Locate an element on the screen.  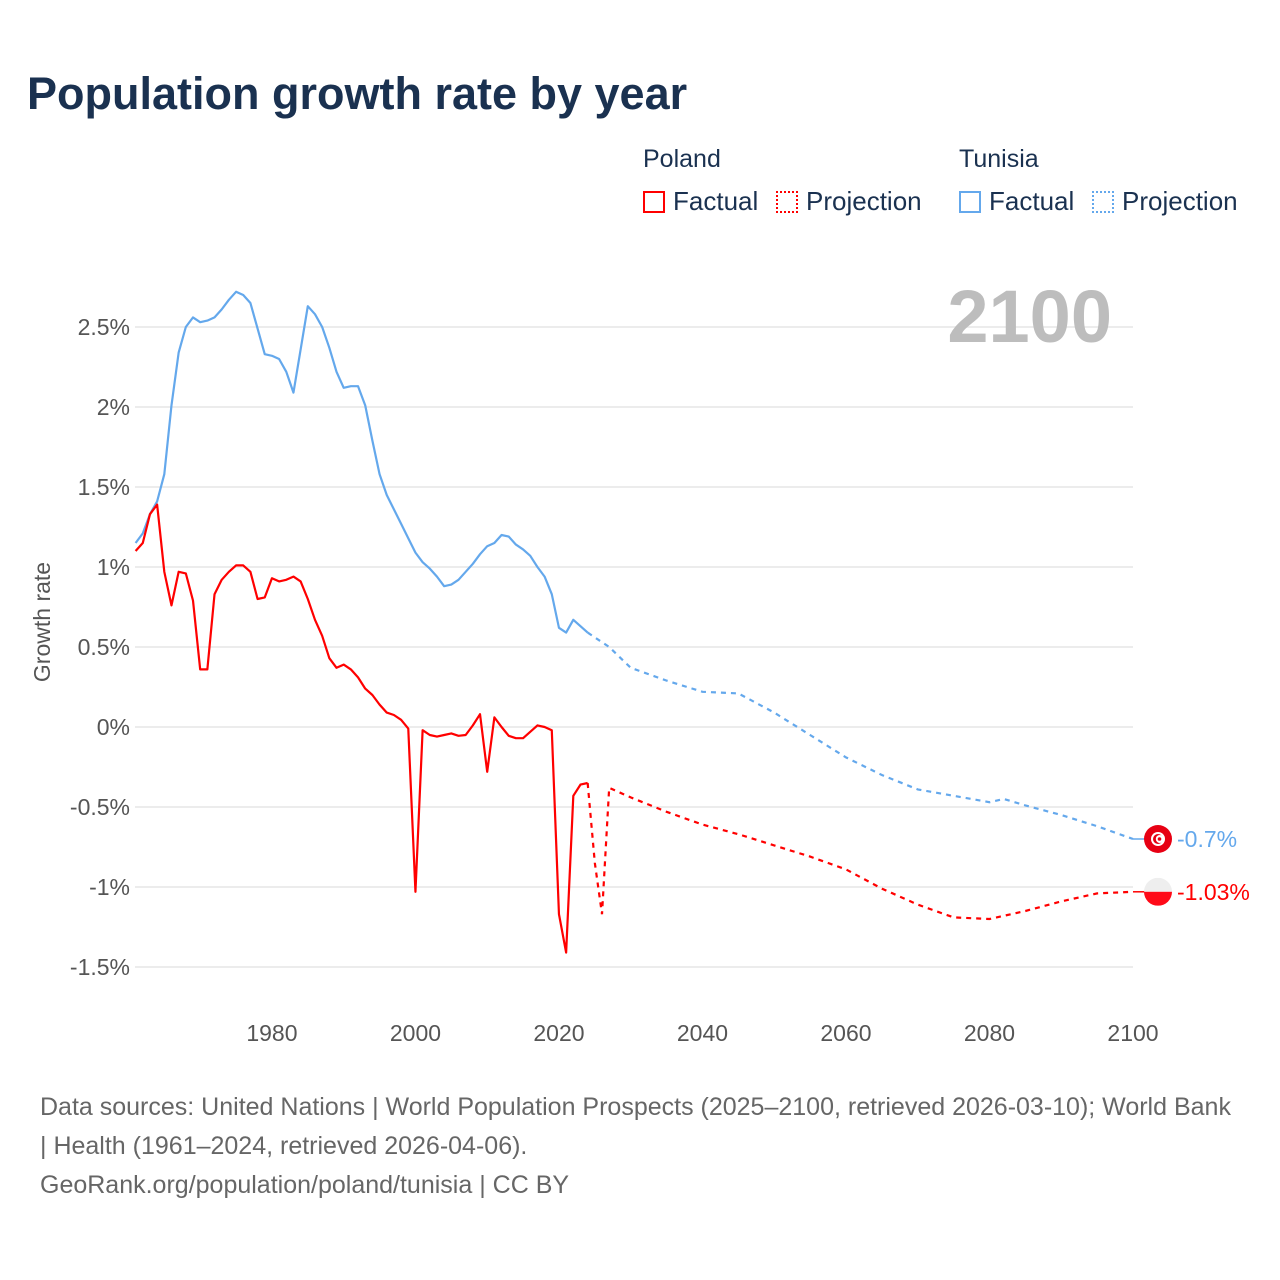
flag-red is located at coordinates (1158, 898).